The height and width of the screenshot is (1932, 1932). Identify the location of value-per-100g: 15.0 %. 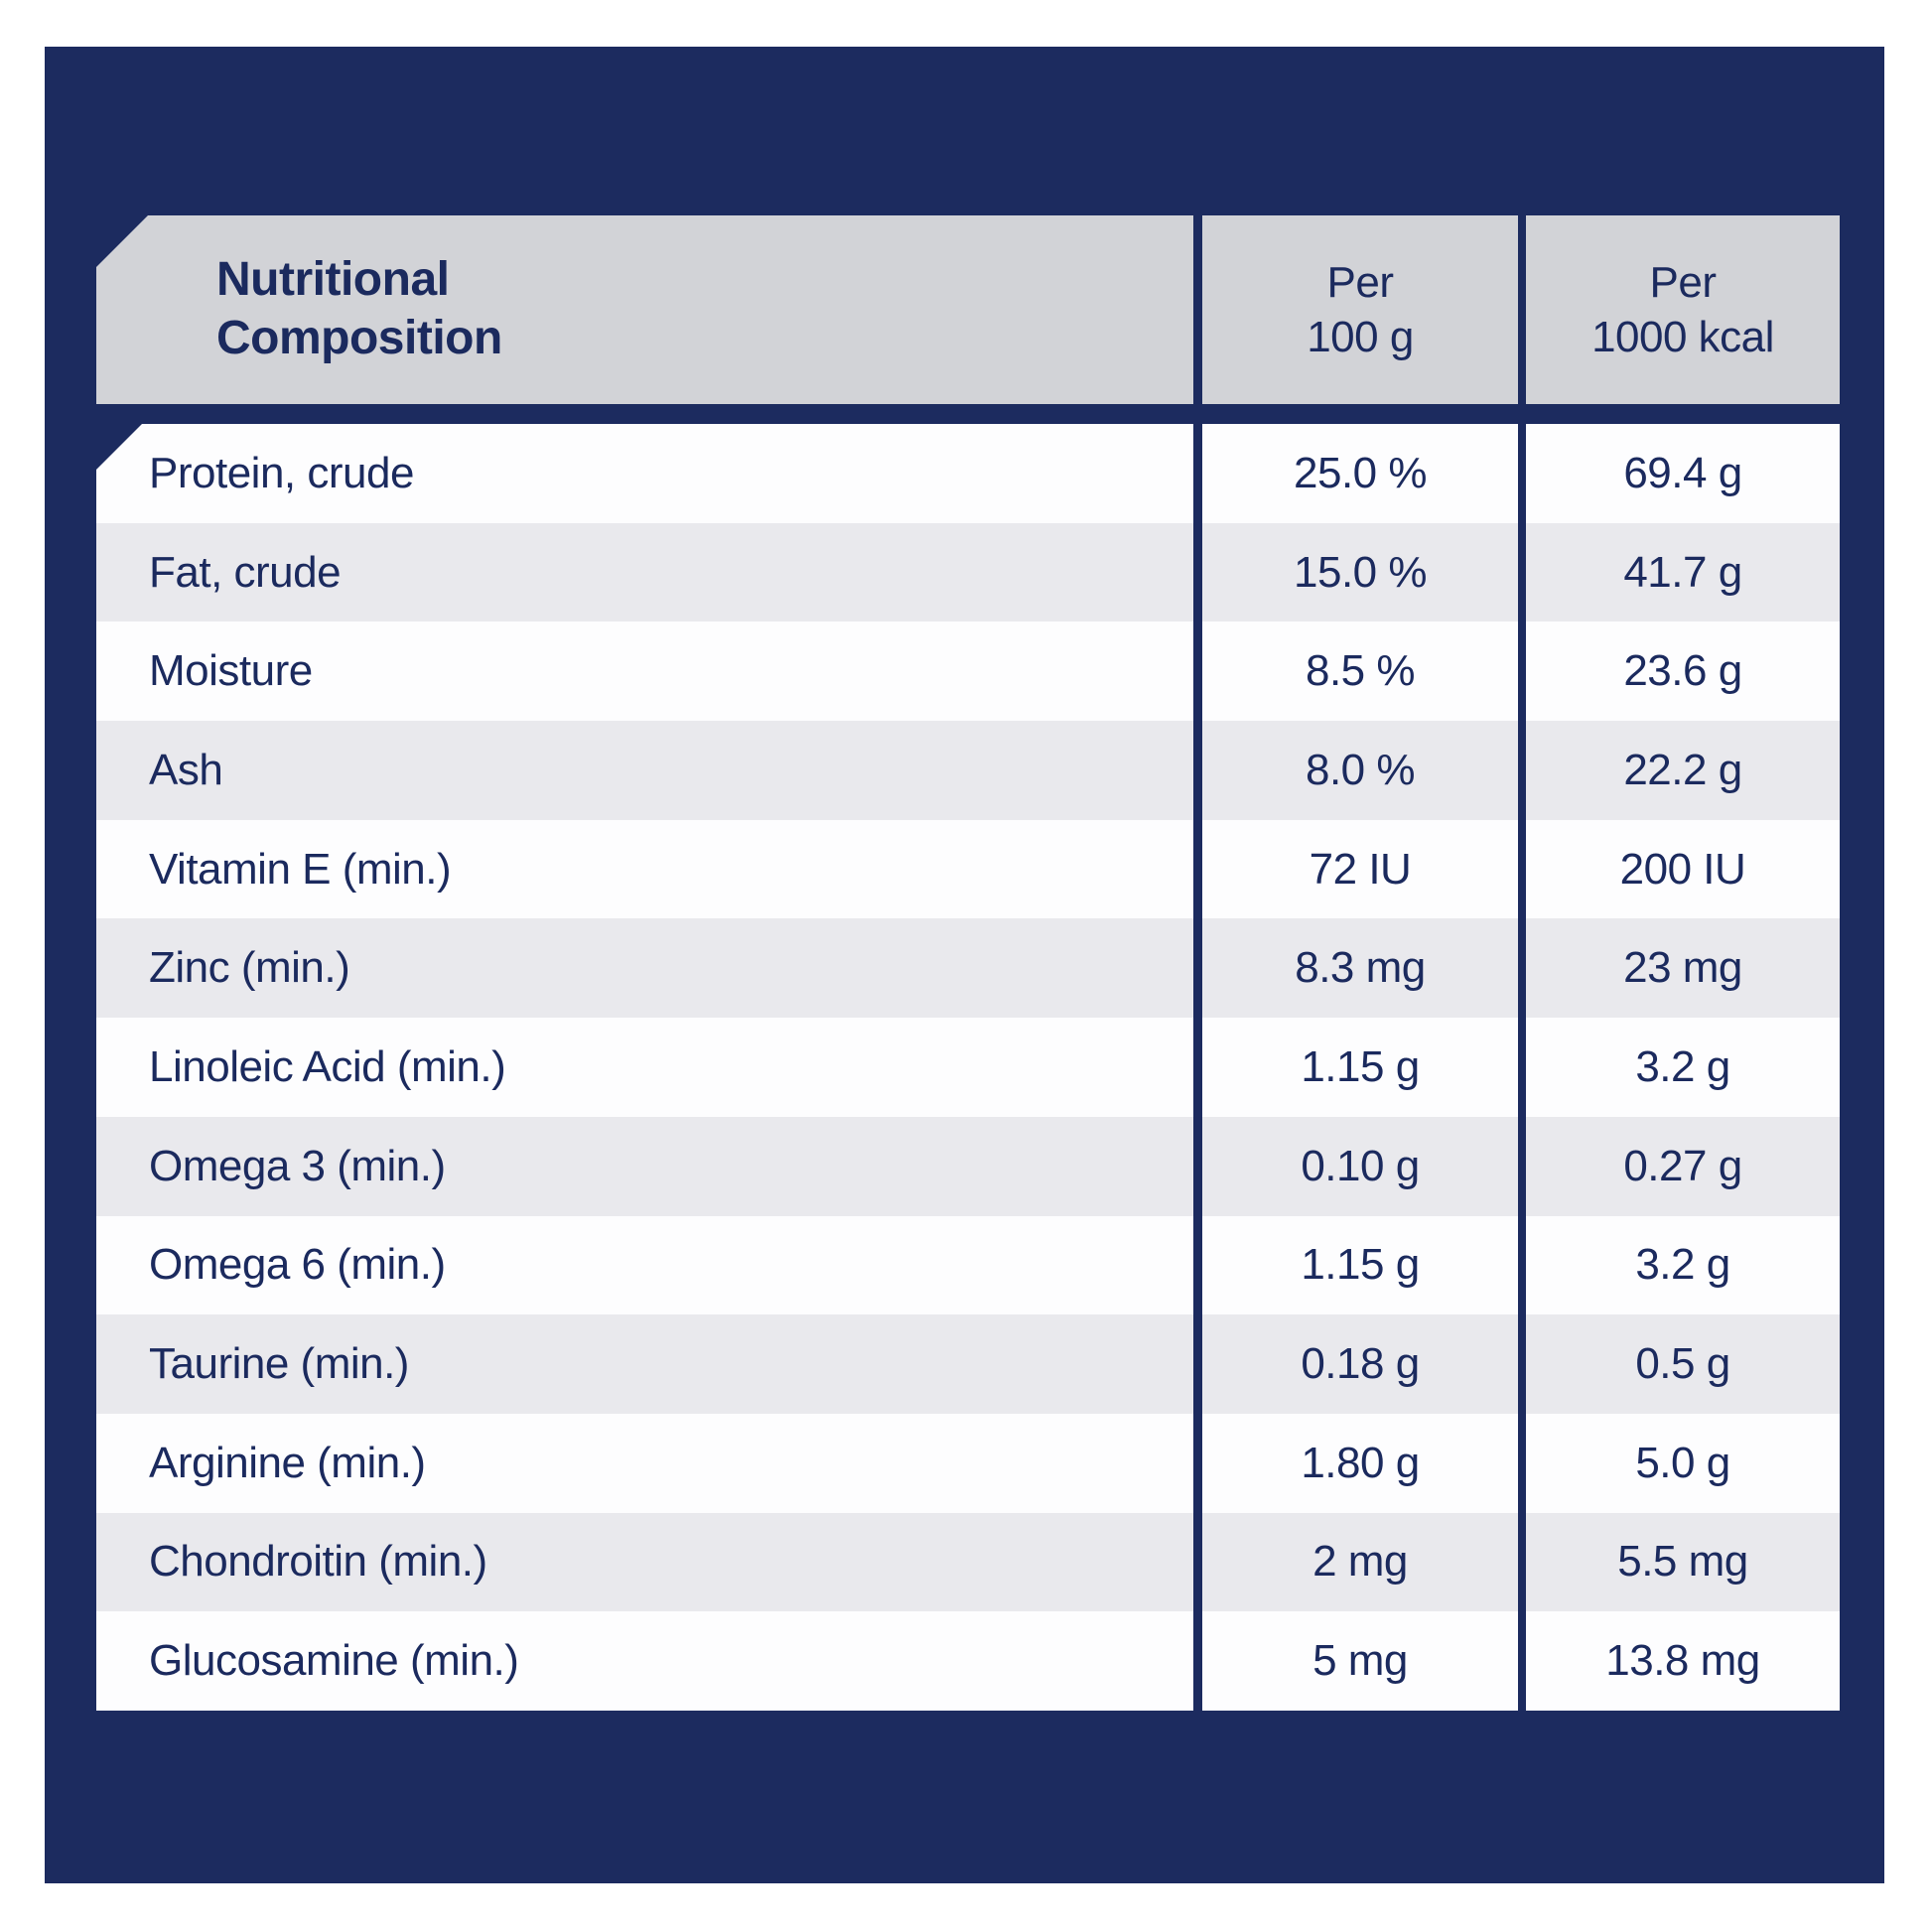
(1355, 572).